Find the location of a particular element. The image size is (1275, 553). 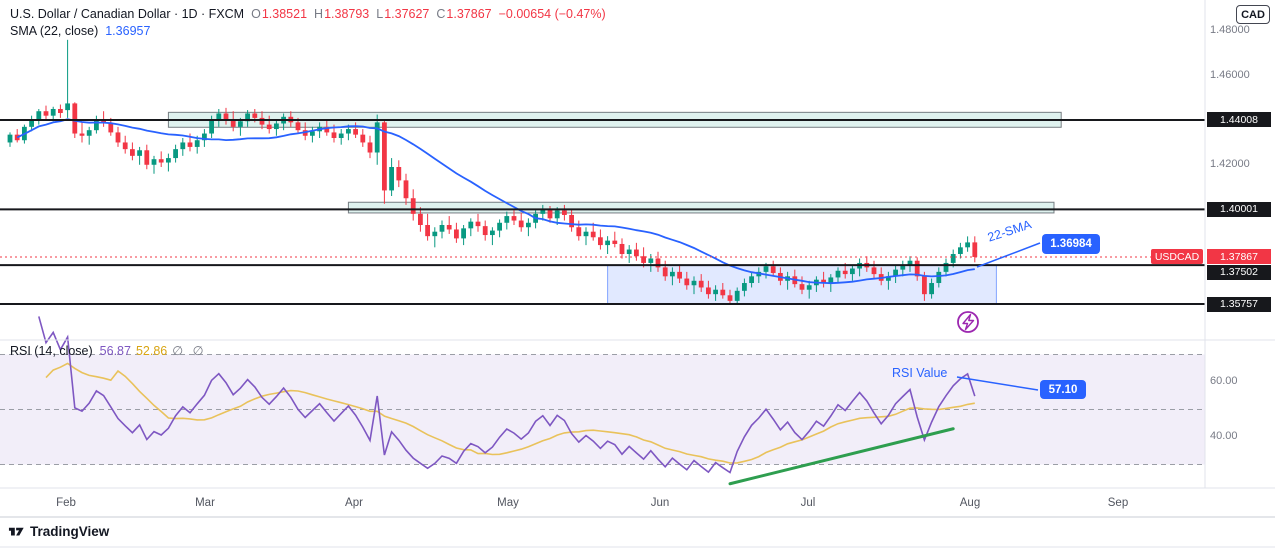

sma-legend-value: 1.36957 is located at coordinates (128, 31).